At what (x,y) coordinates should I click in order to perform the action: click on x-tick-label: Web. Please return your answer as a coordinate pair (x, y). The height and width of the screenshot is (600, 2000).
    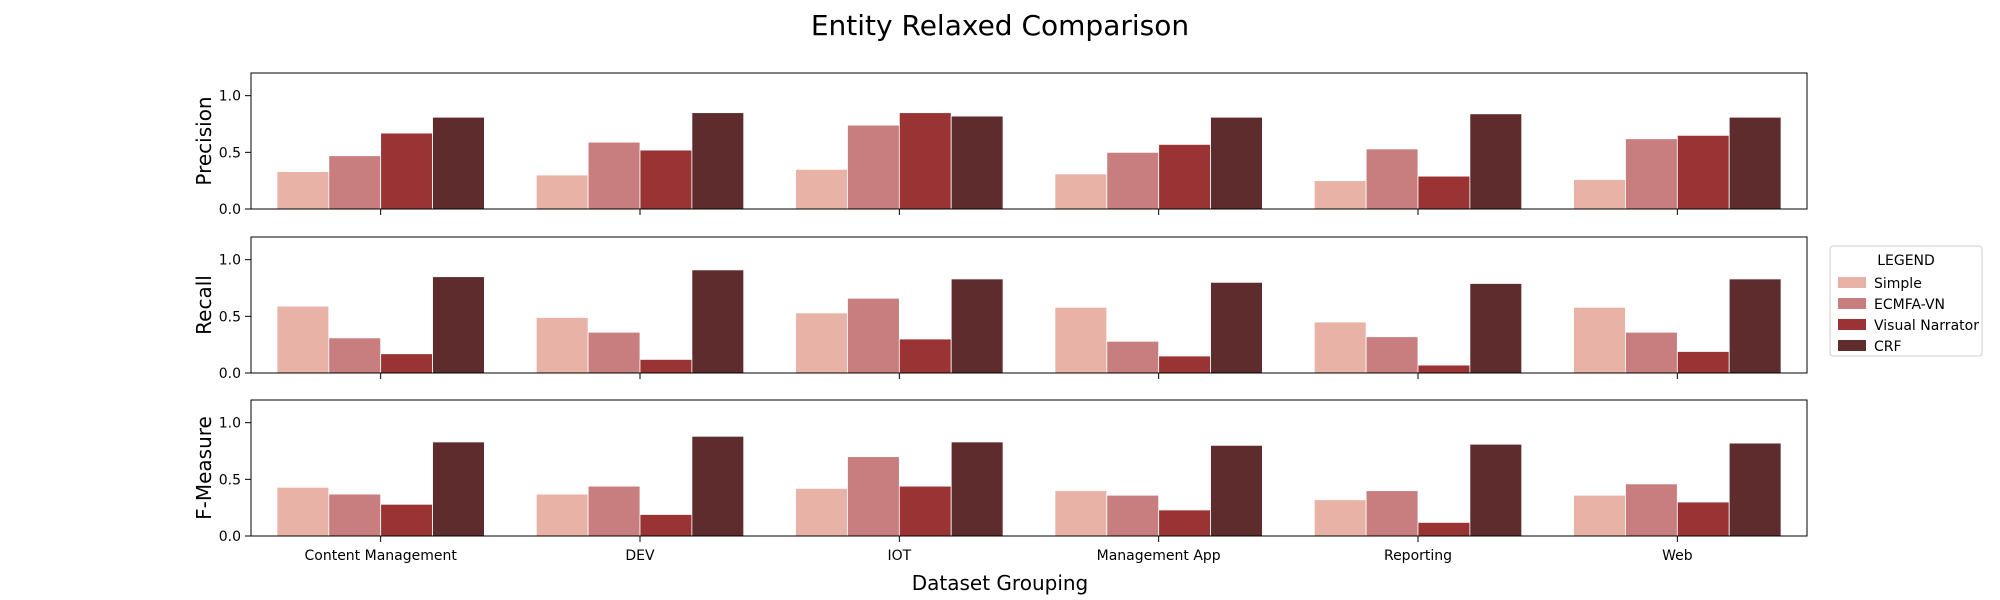
    Looking at the image, I should click on (1677, 556).